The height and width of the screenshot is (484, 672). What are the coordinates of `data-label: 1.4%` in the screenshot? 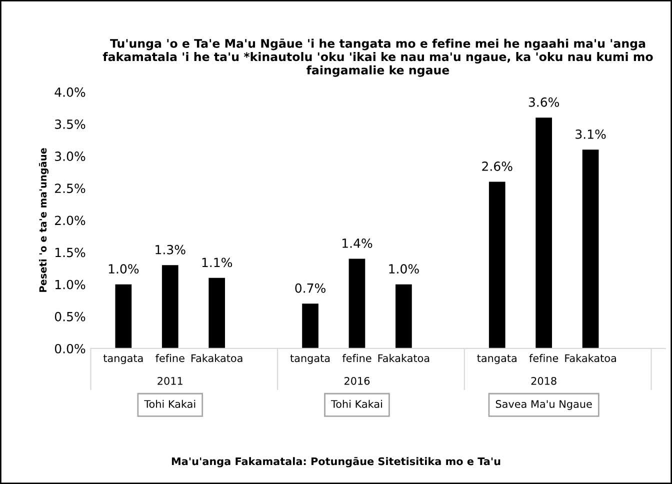 It's located at (357, 243).